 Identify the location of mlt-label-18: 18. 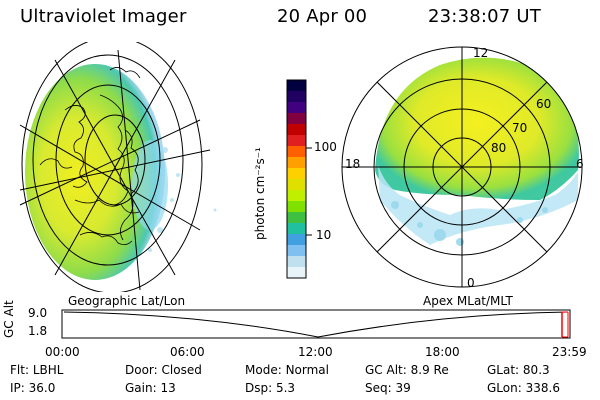
(353, 164).